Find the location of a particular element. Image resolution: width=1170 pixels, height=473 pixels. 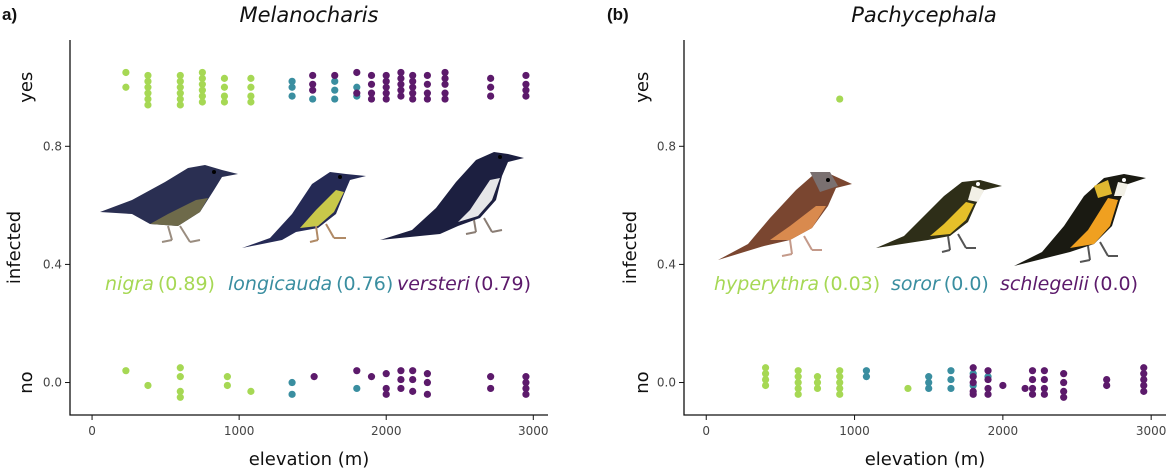

y-axis-title: infected is located at coordinates (630, 247).